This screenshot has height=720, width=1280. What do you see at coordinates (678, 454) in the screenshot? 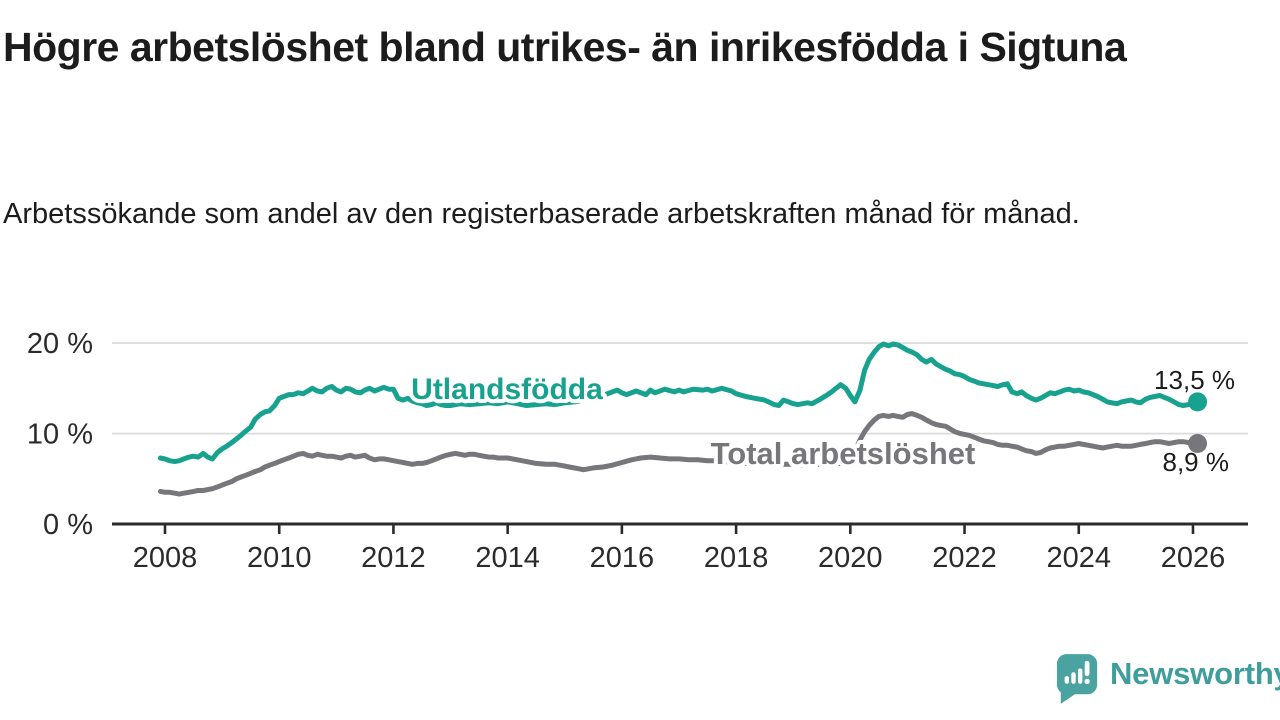
I see `series-line-total-arbetsloshet` at bounding box center [678, 454].